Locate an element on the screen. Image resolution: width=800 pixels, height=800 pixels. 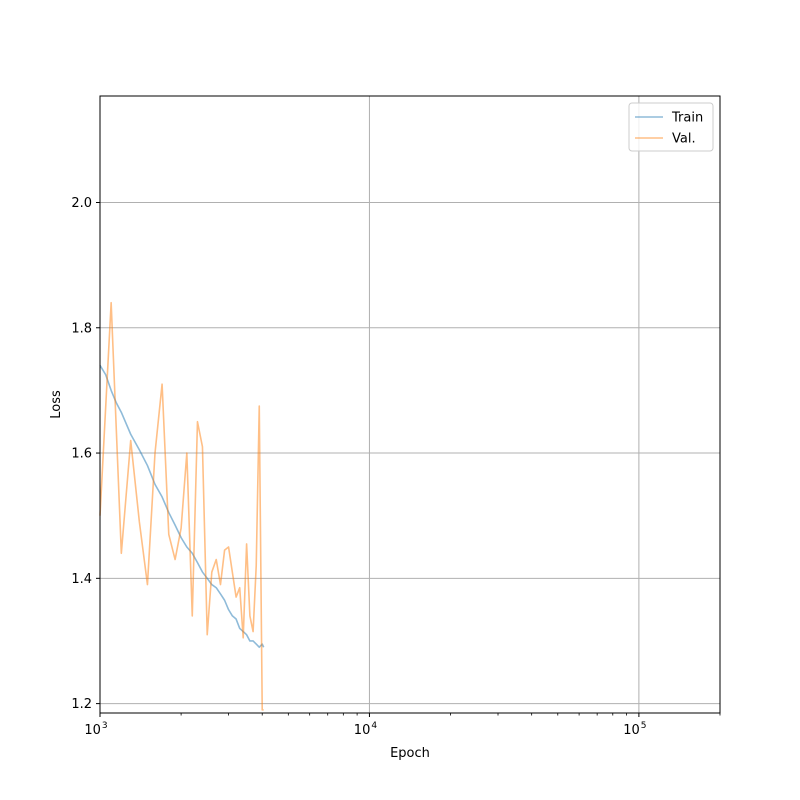
series-layer is located at coordinates (182, 506).